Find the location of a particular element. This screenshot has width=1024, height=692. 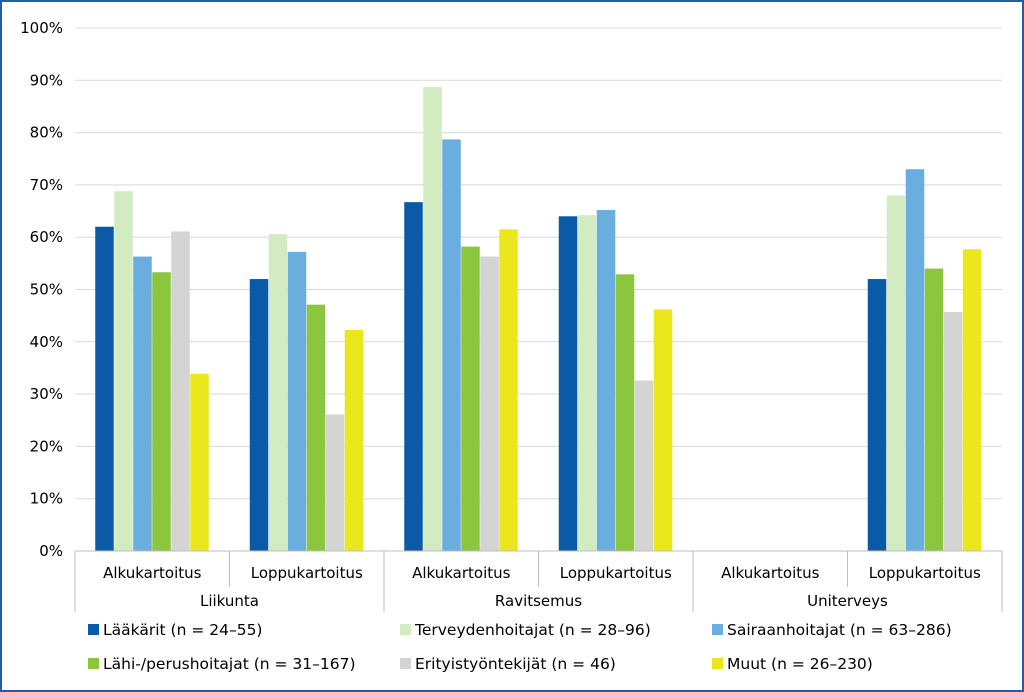

y-tick-label: 70% is located at coordinates (46, 185).